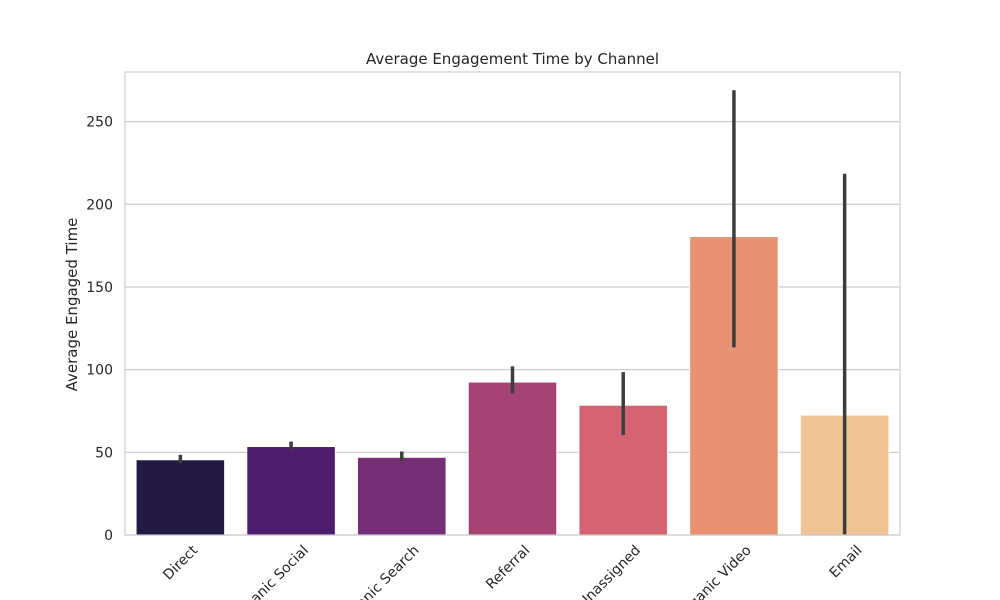 The width and height of the screenshot is (1000, 600). What do you see at coordinates (402, 496) in the screenshot?
I see `bar-organic-search` at bounding box center [402, 496].